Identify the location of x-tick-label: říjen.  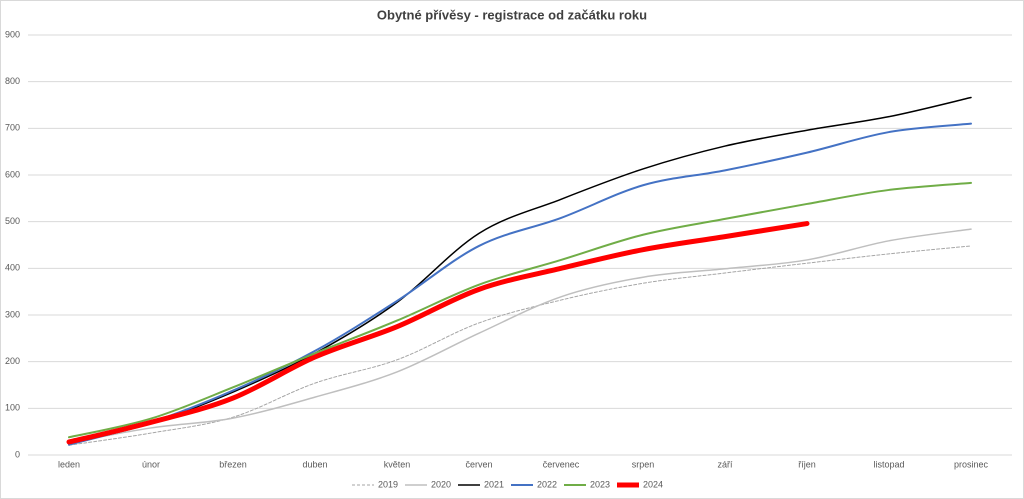
(807, 464).